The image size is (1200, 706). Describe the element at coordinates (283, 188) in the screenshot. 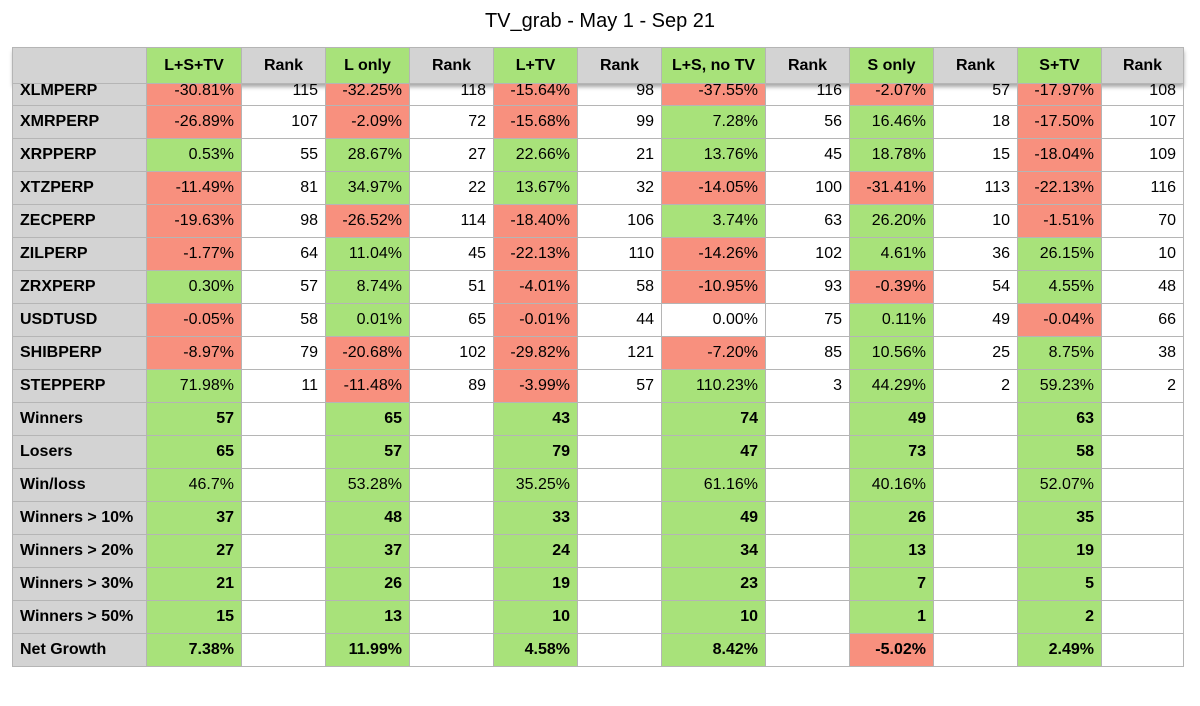

I see `rank-cell: 81` at that location.